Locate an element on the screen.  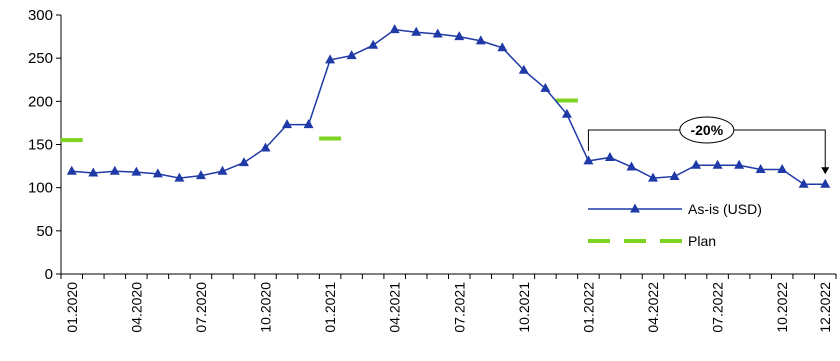
x-tick-label: 04.2021 is located at coordinates (395, 307).